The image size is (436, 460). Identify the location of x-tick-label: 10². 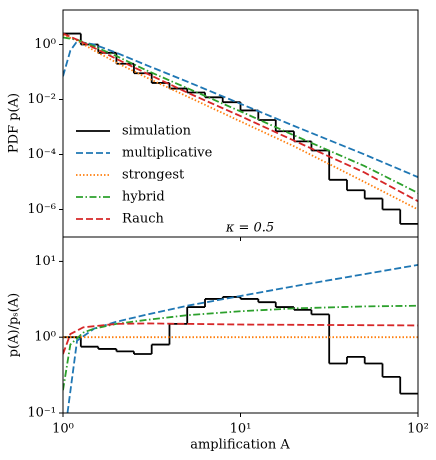
(418, 429).